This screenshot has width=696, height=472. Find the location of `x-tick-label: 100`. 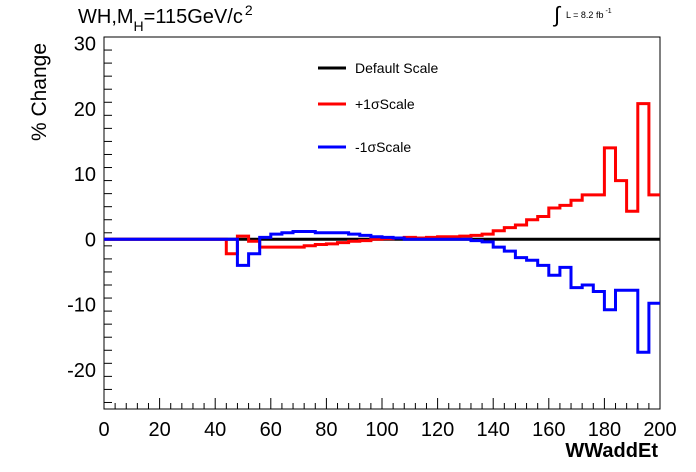

x-tick-label: 100 is located at coordinates (381, 430).